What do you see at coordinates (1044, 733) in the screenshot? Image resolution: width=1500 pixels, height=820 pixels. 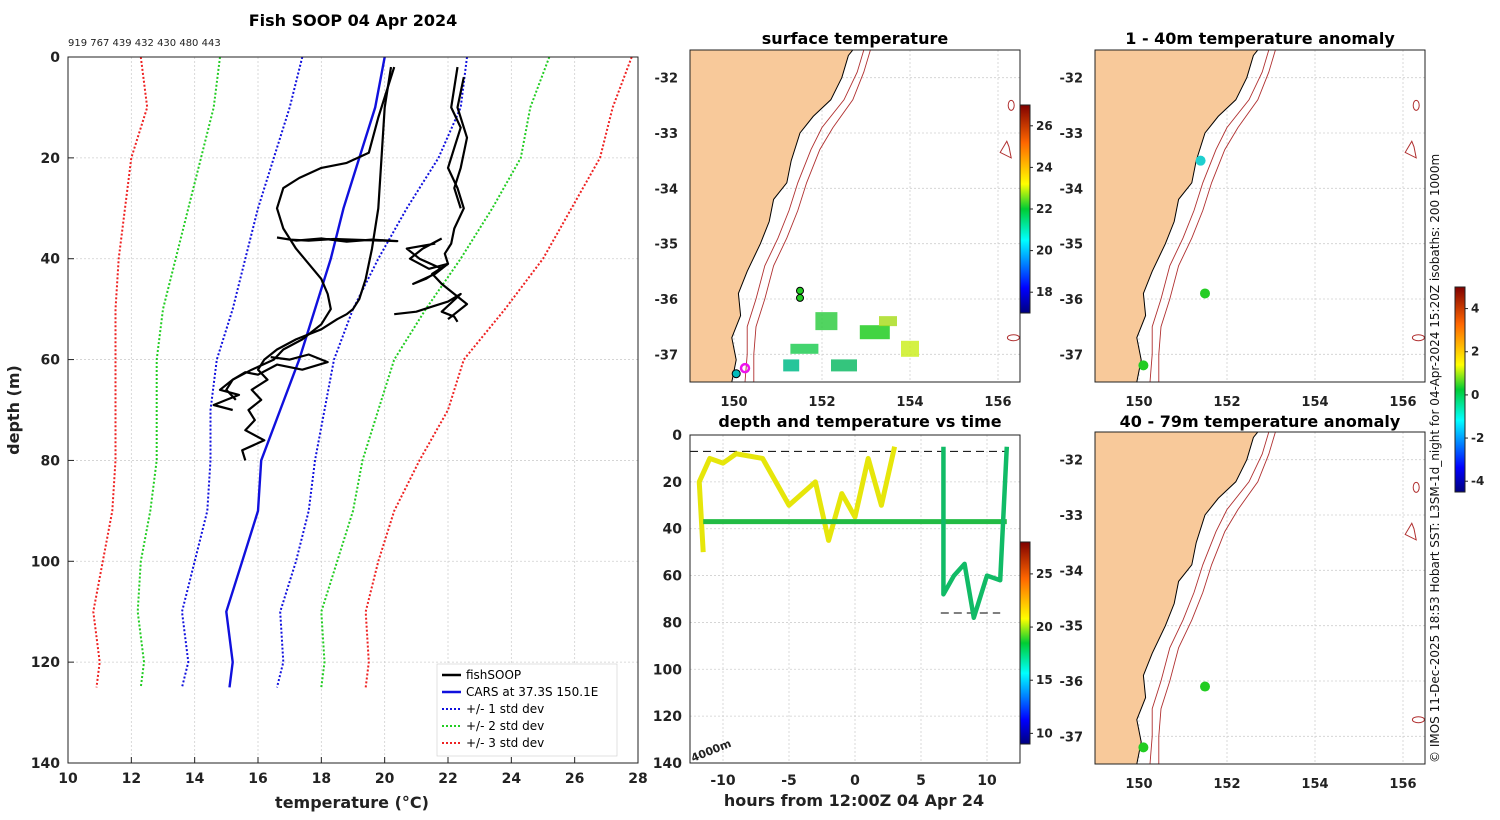 I see `time-colorbar-label: 10` at bounding box center [1044, 733].